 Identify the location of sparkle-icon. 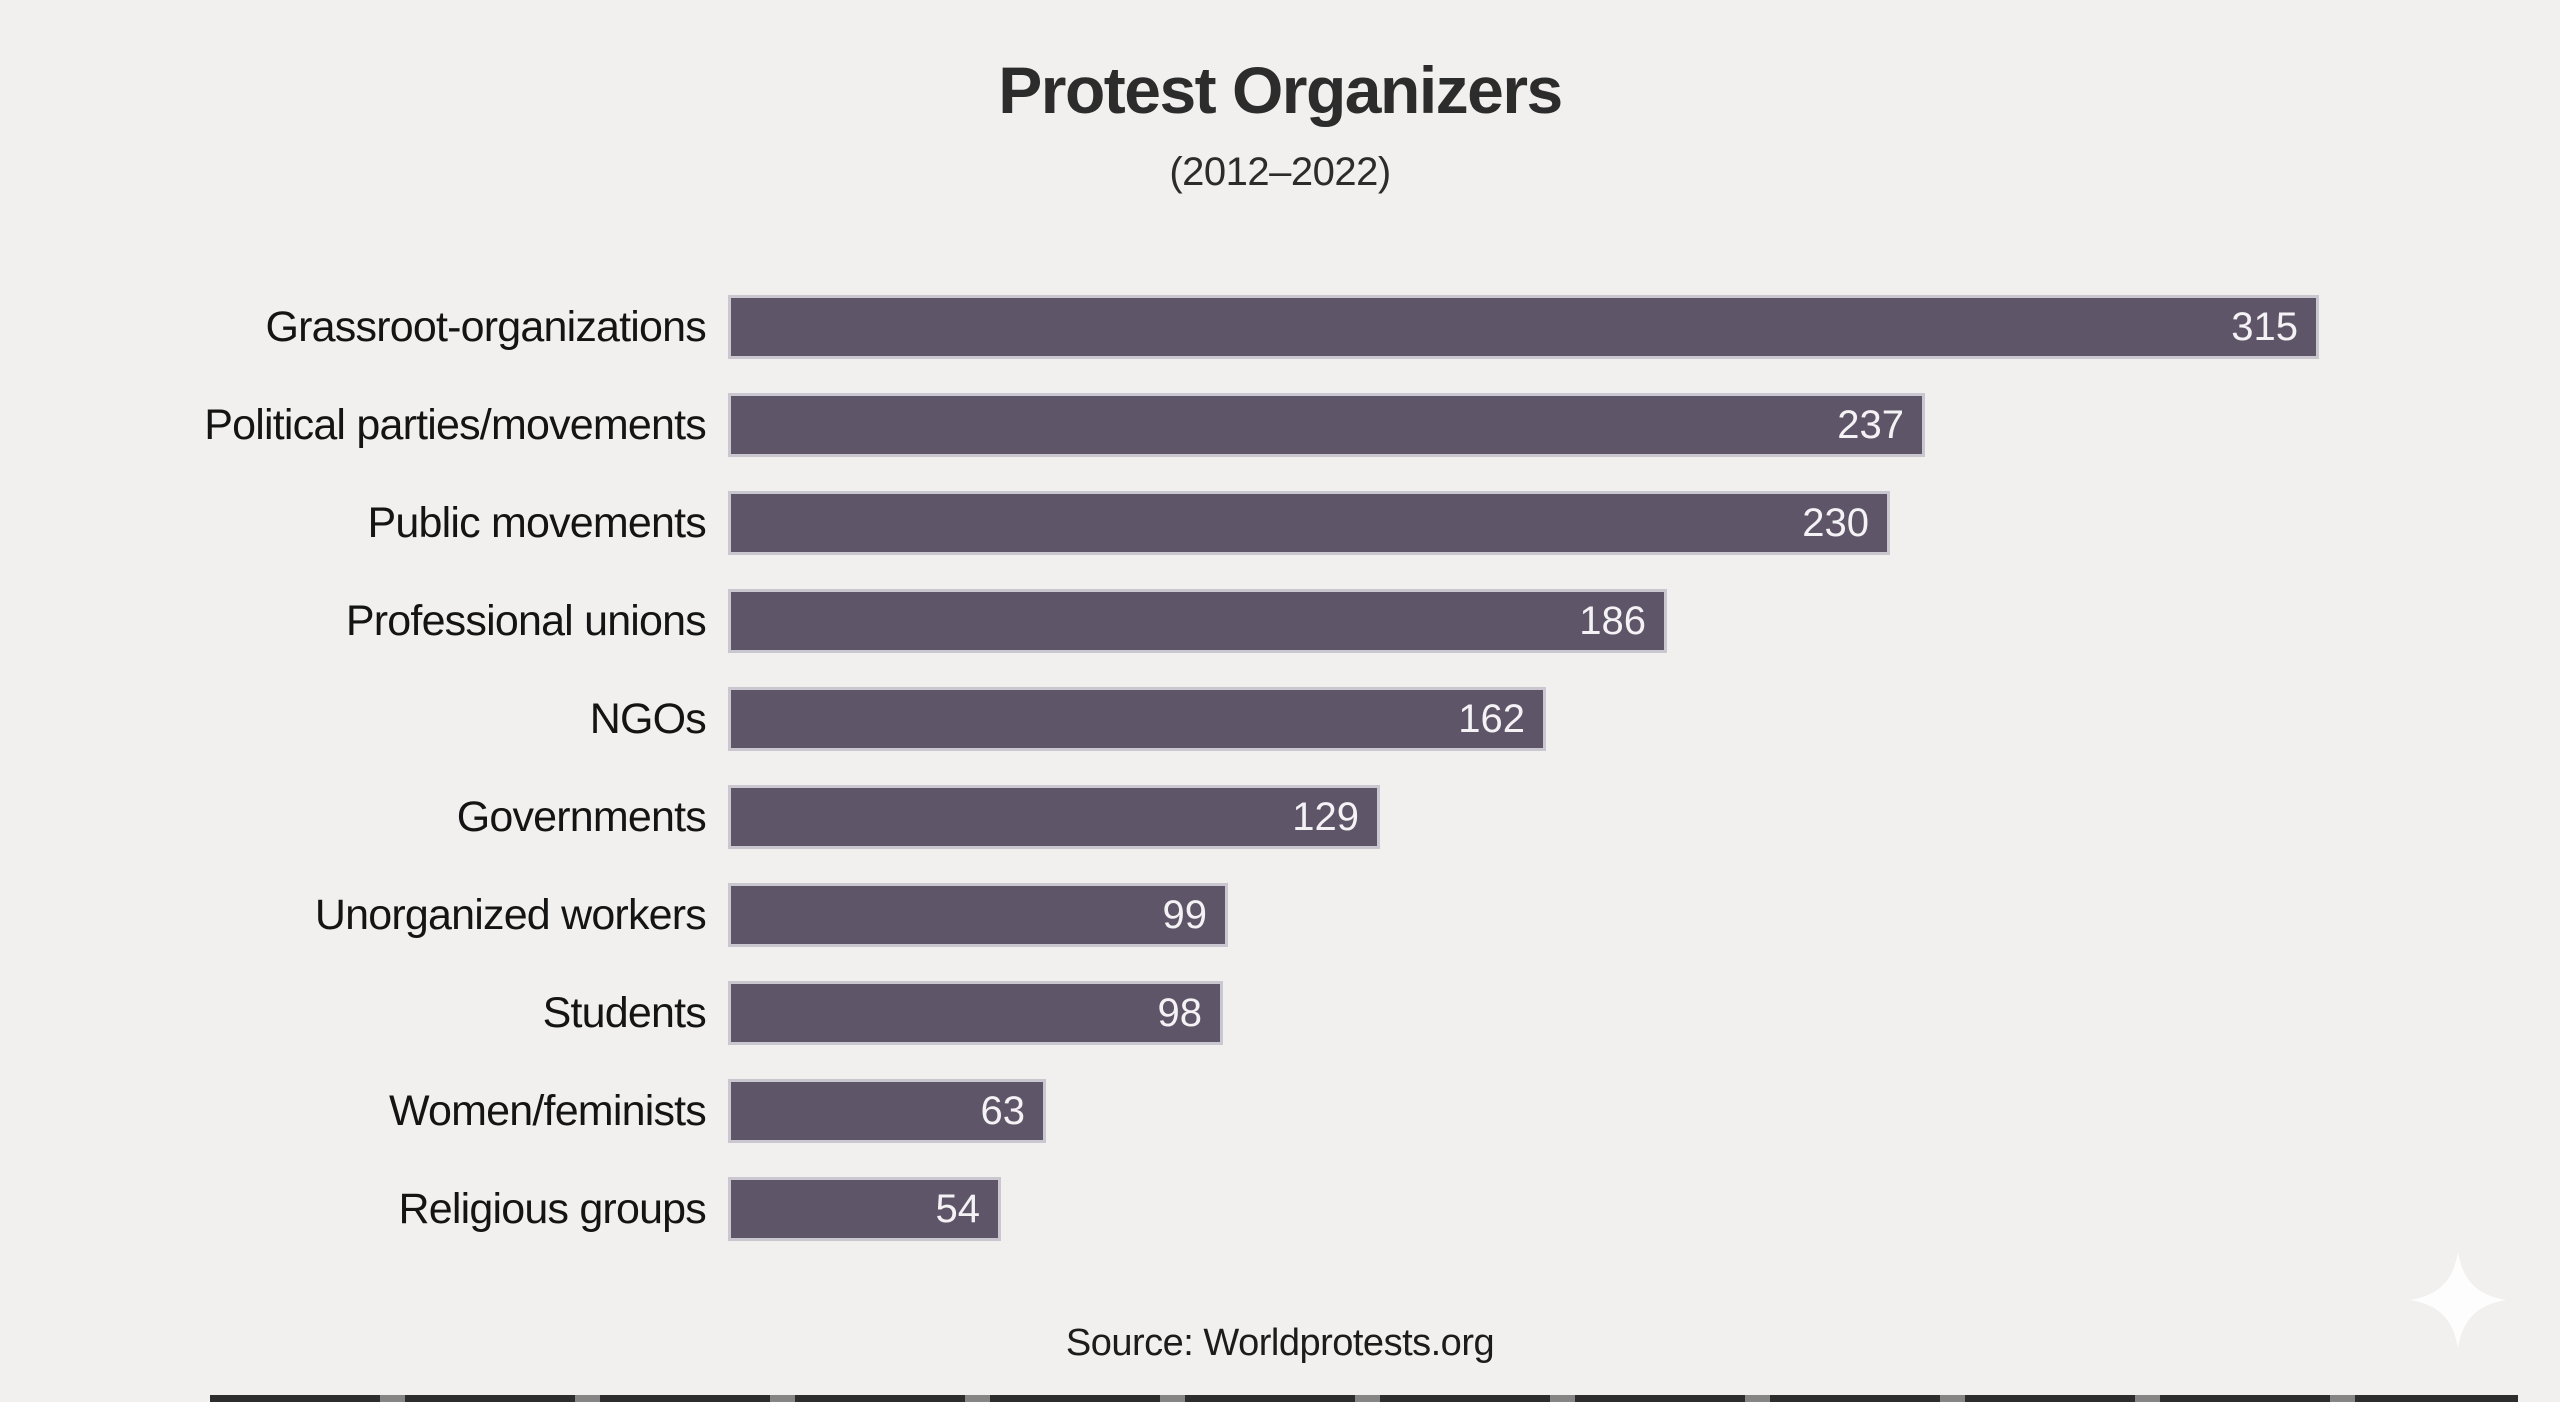
(2458, 1300).